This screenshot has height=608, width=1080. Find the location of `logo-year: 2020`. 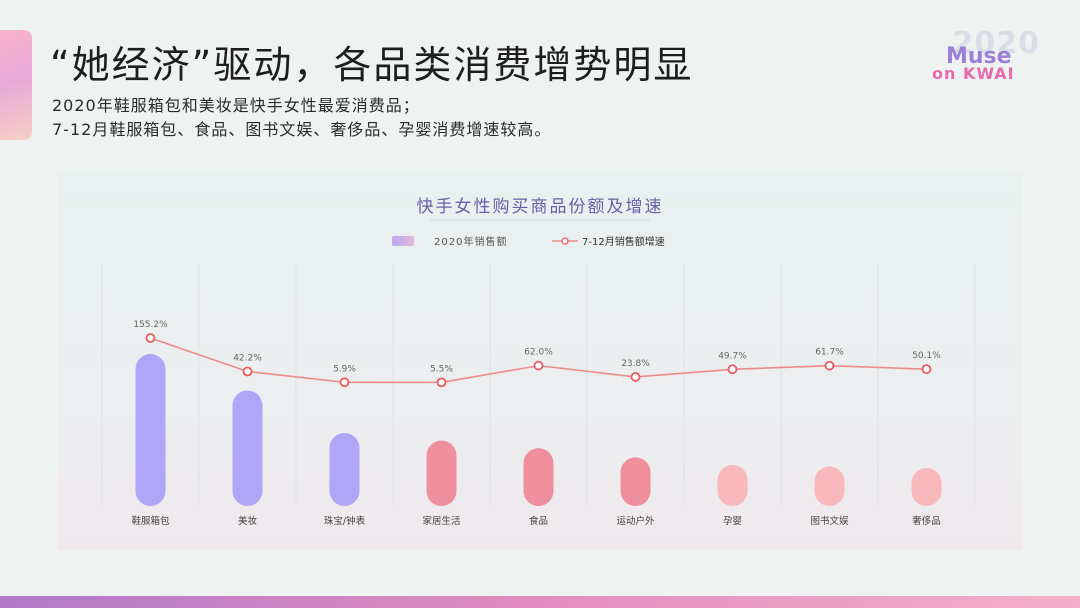

logo-year: 2020 is located at coordinates (996, 43).